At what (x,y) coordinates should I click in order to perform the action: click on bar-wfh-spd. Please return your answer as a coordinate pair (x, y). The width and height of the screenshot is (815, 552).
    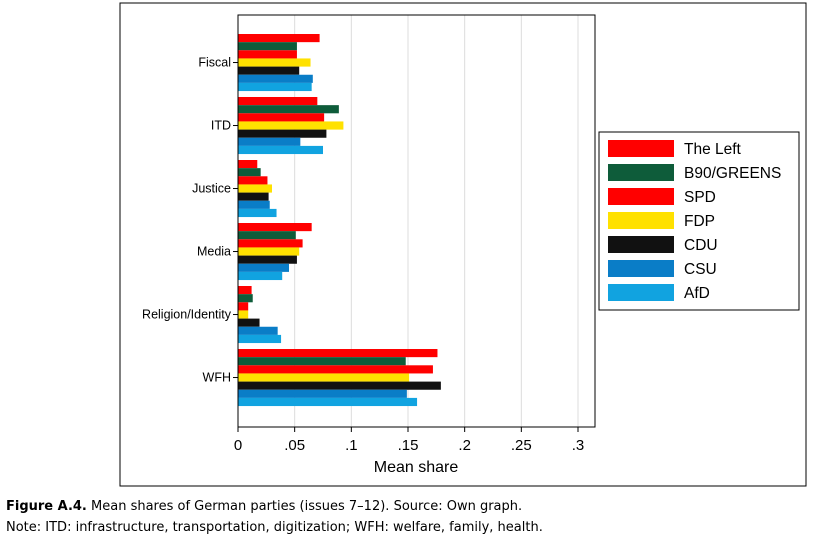
    Looking at the image, I should click on (335, 369).